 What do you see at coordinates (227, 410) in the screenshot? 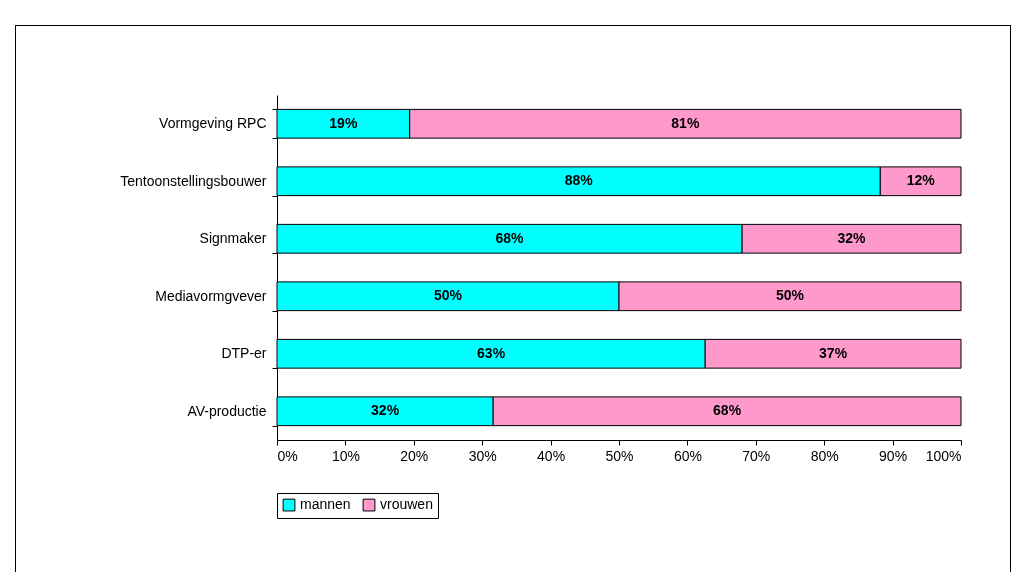
I see `y-tick-label: AV-productie` at bounding box center [227, 410].